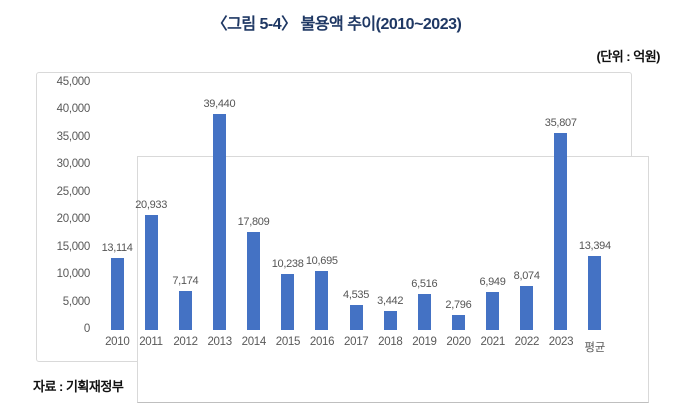 This screenshot has height=405, width=673. What do you see at coordinates (390, 301) in the screenshot?
I see `bar-value-label: 3,442` at bounding box center [390, 301].